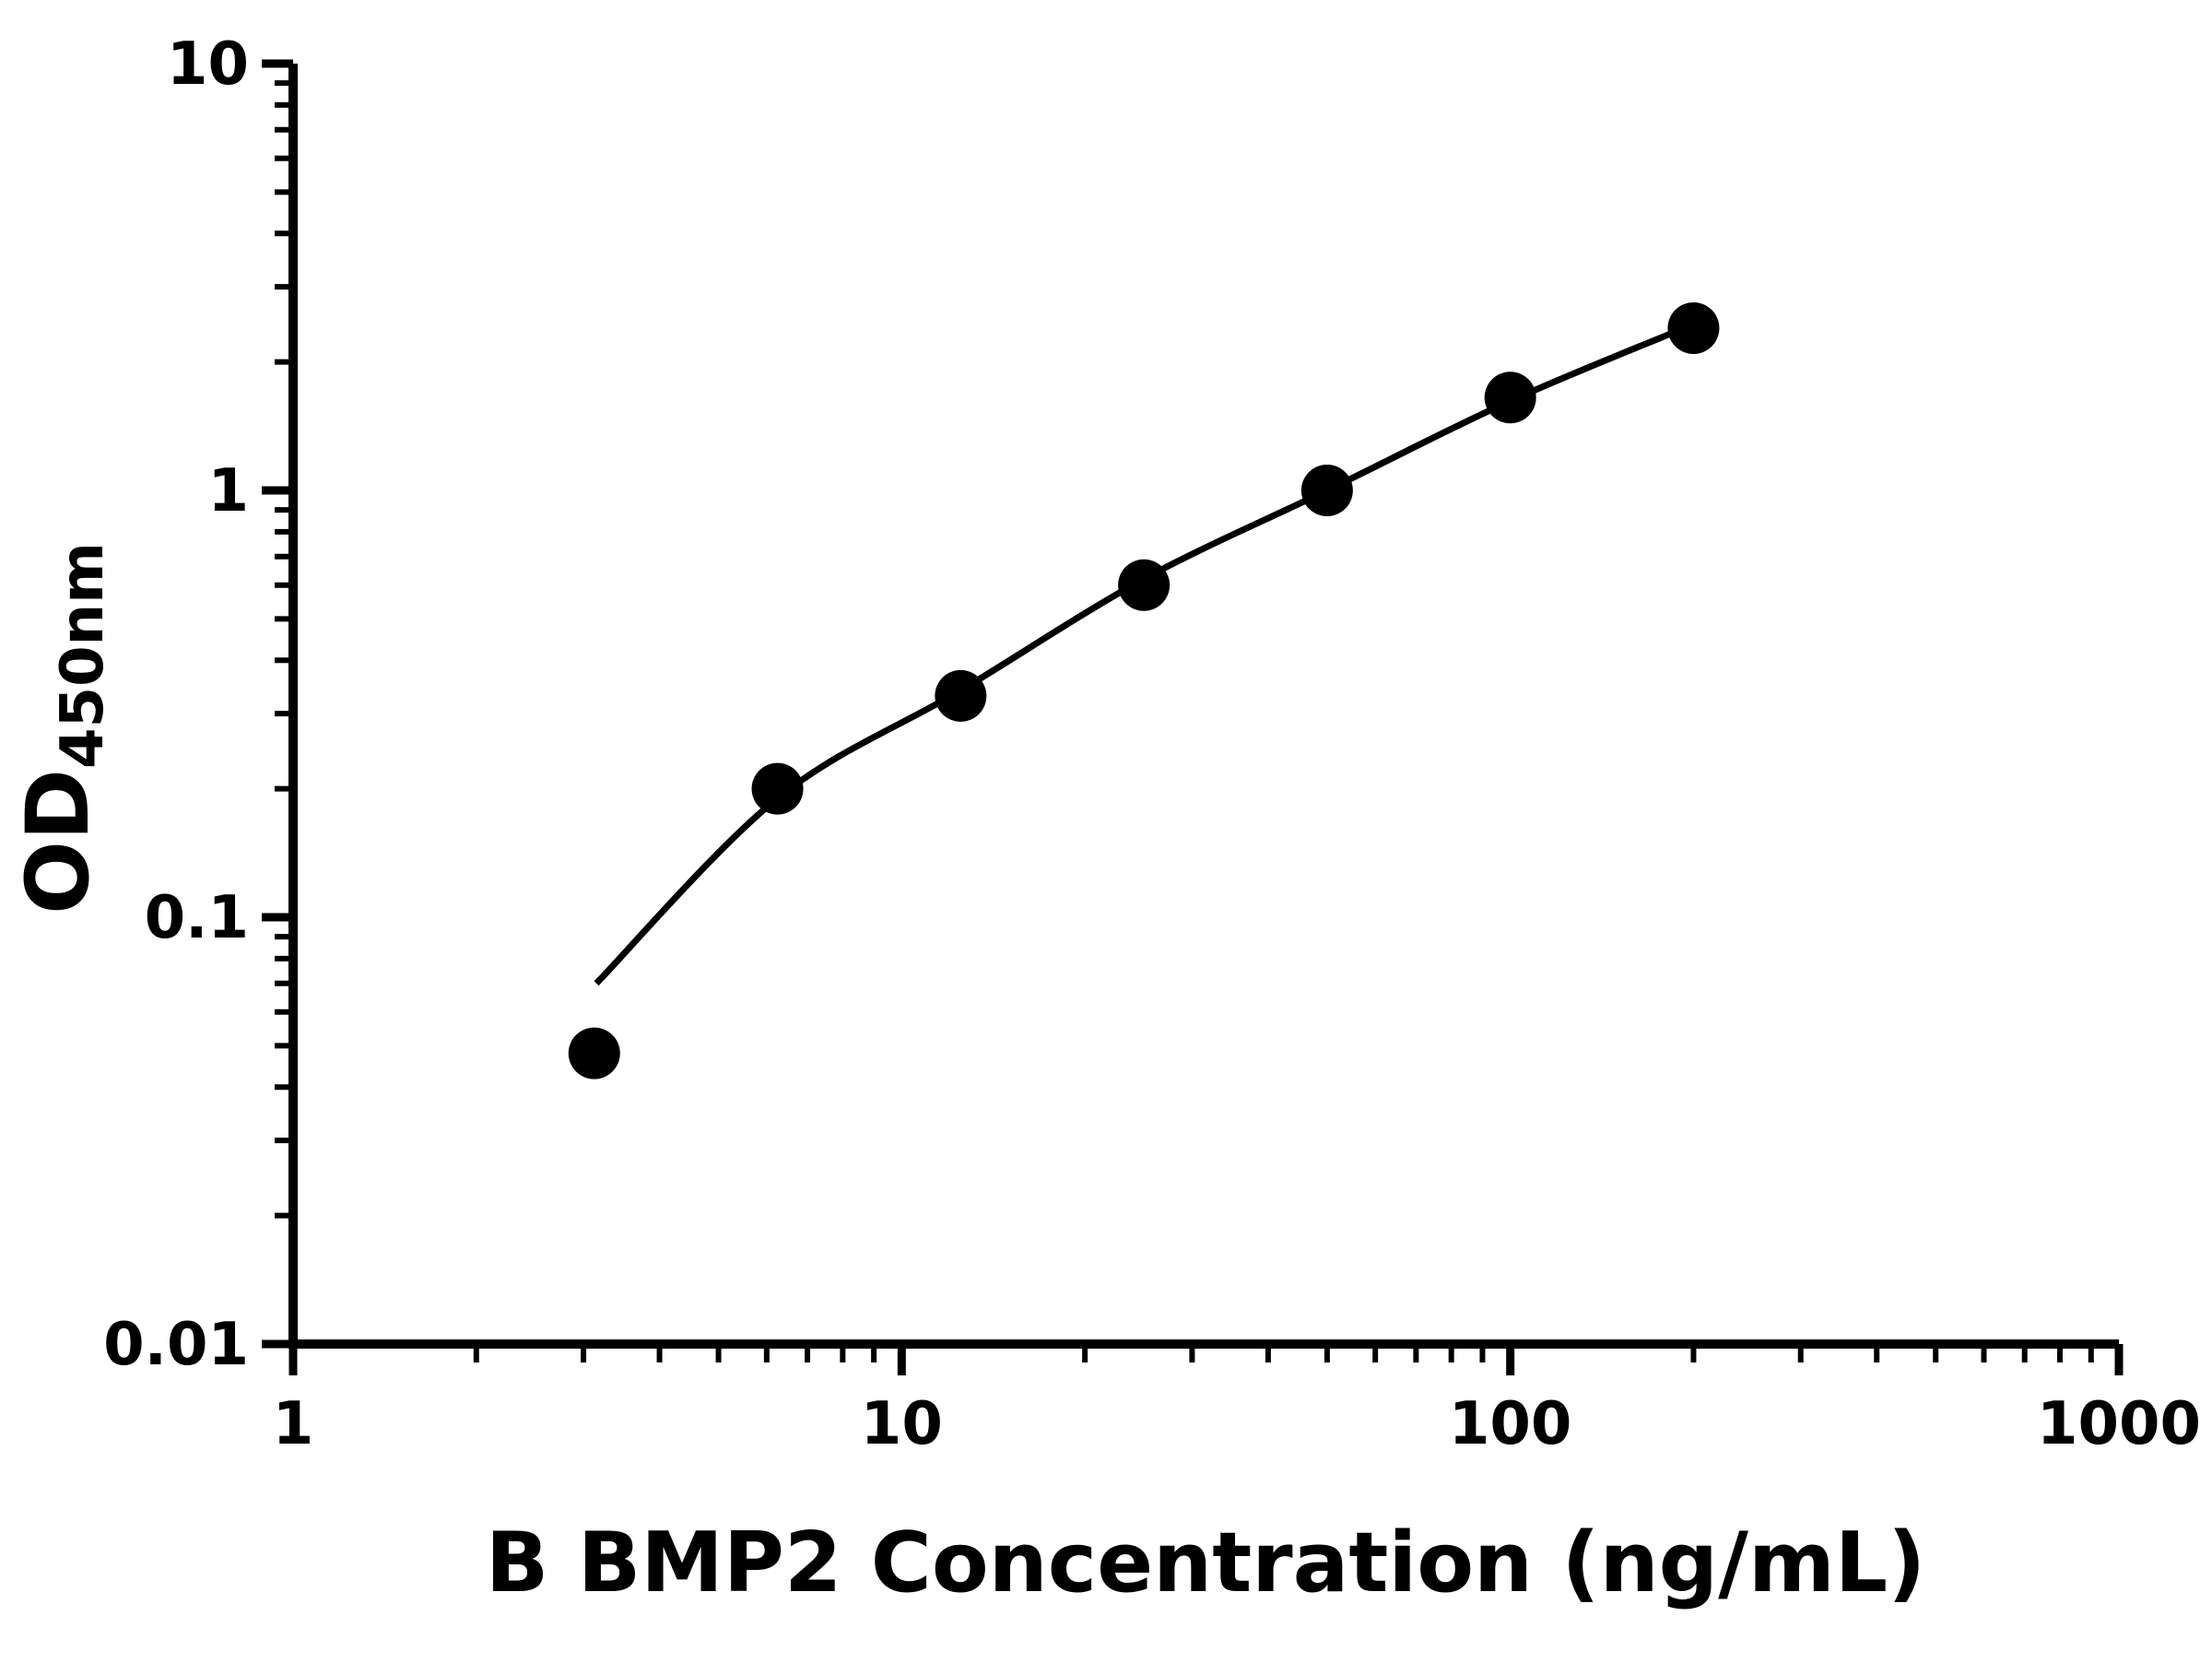 Image resolution: width=2212 pixels, height=1663 pixels. Describe the element at coordinates (1205, 1563) in the screenshot. I see `x-axis-title: B BMP2 Concentration (ng/mL)` at that location.